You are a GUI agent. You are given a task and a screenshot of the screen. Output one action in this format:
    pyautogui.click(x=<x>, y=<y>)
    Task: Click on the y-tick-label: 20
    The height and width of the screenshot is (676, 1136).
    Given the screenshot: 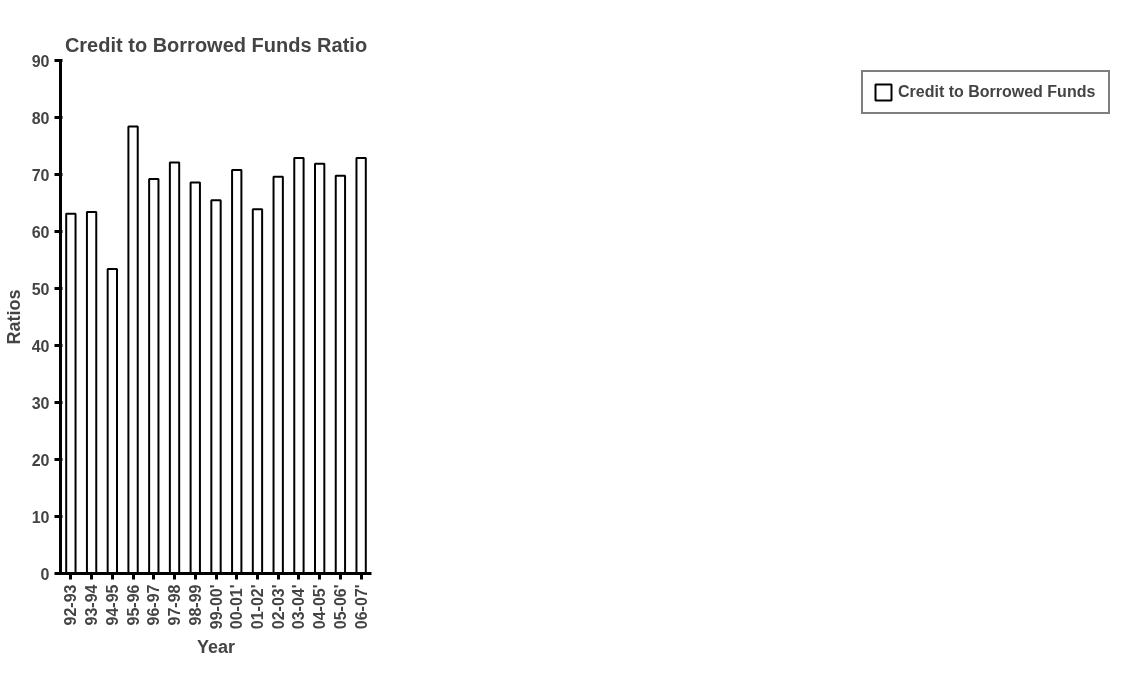 What is the action you would take?
    pyautogui.click(x=40, y=460)
    